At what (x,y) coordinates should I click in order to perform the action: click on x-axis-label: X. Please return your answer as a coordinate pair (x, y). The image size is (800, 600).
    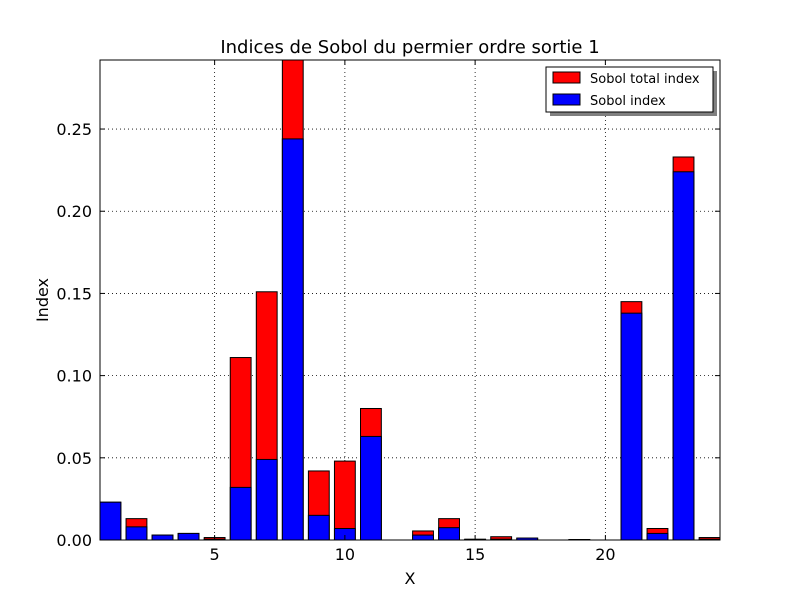
    Looking at the image, I should click on (410, 578).